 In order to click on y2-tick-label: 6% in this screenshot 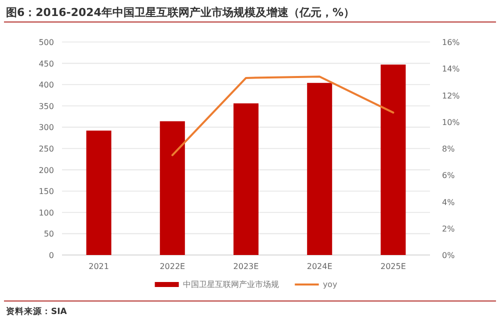, I will do `click(449, 175)`.